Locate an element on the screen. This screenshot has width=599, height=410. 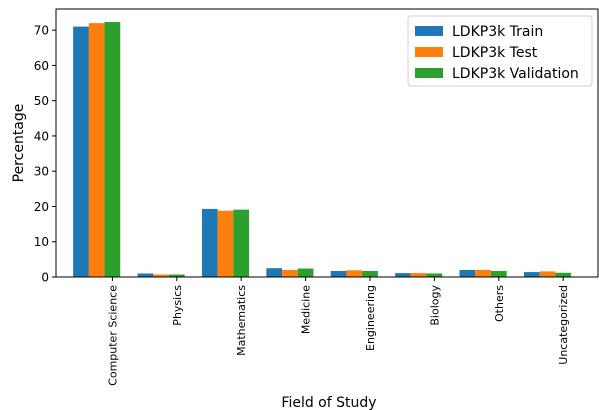
y-tick-label: 0 is located at coordinates (45, 278).